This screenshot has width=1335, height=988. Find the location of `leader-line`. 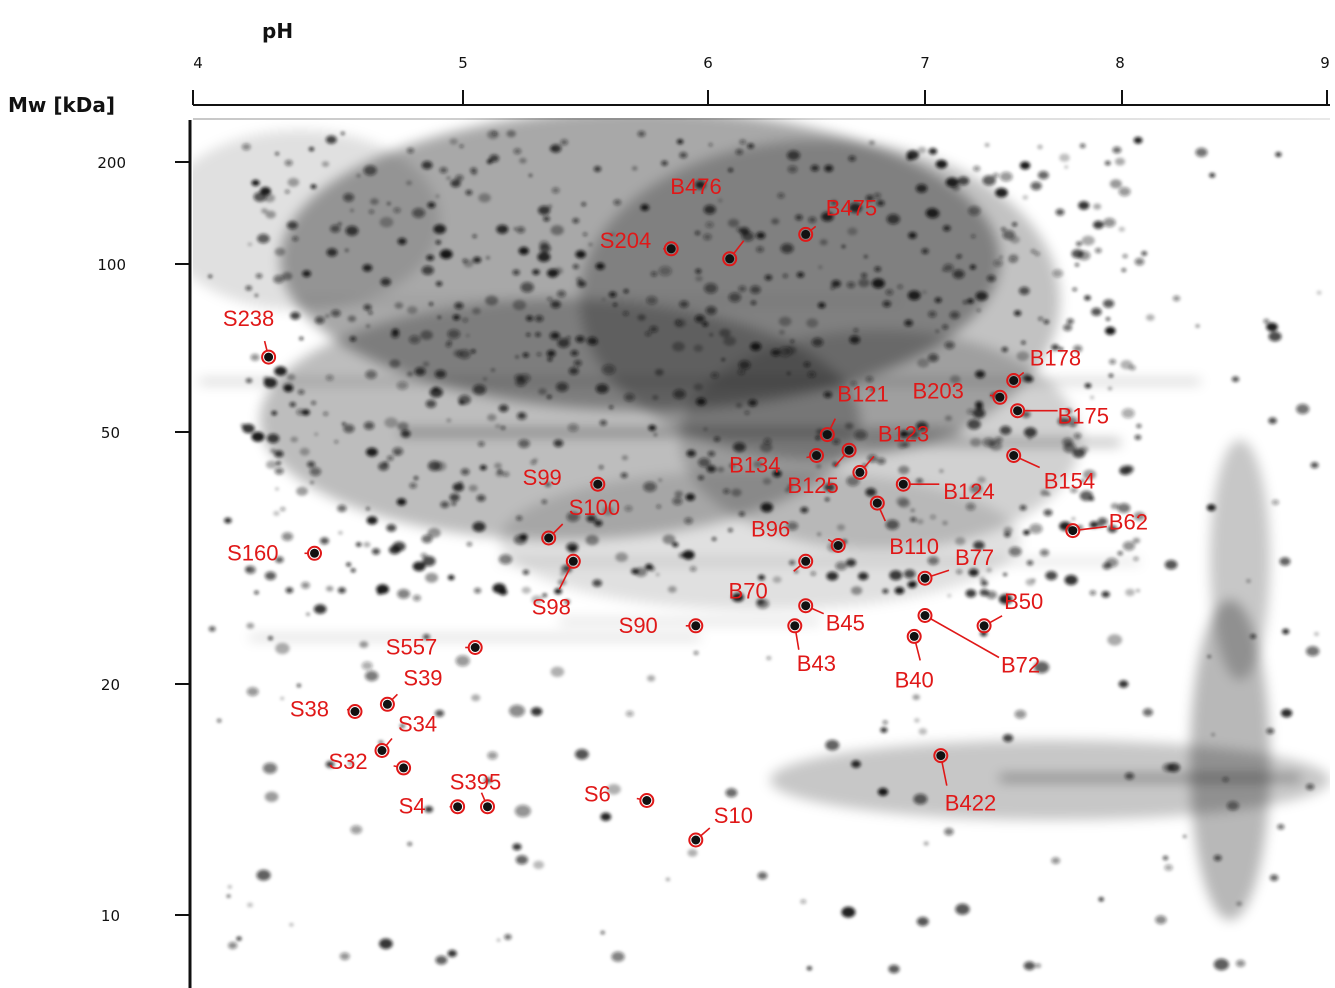

leader-line is located at coordinates (1021, 374).